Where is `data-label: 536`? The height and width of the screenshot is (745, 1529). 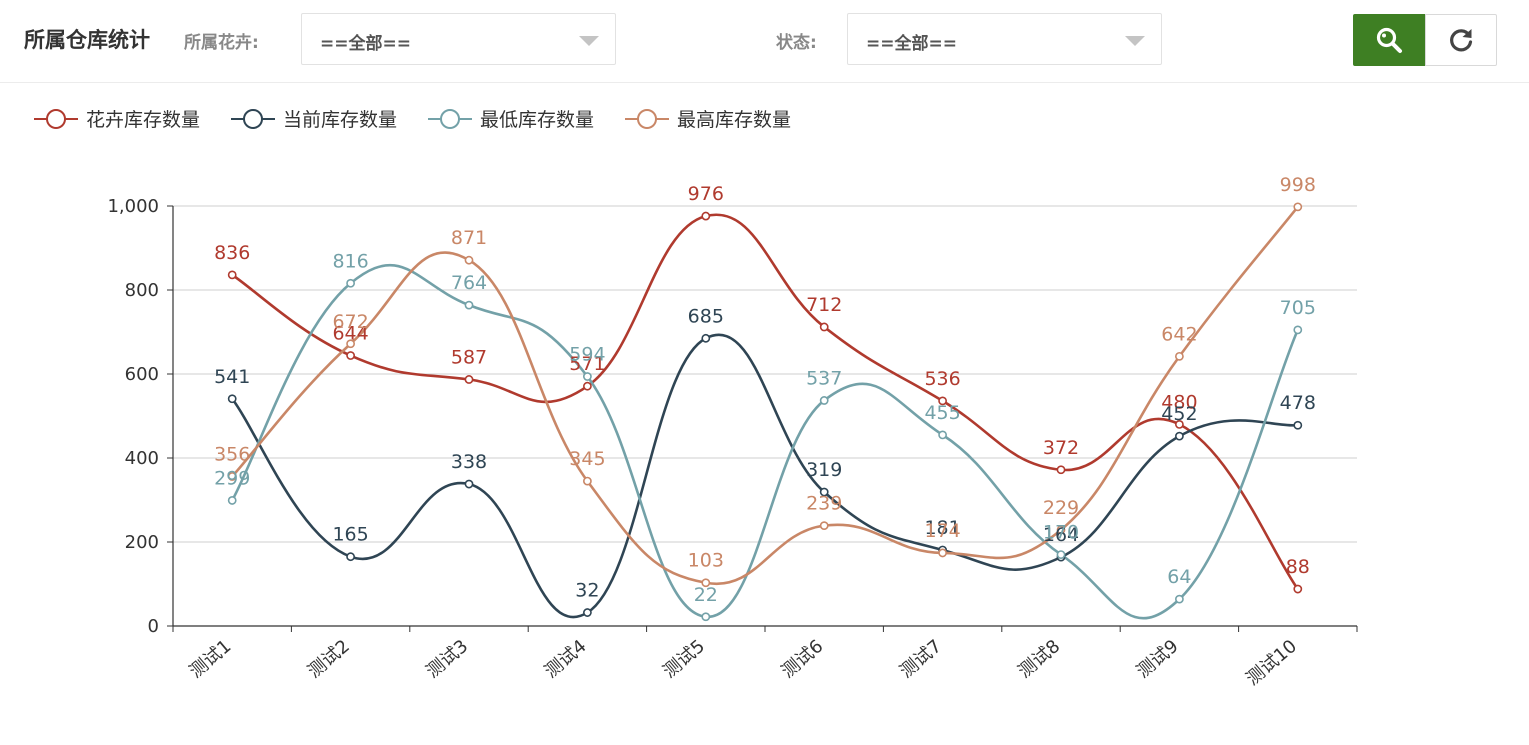 data-label: 536 is located at coordinates (942, 379).